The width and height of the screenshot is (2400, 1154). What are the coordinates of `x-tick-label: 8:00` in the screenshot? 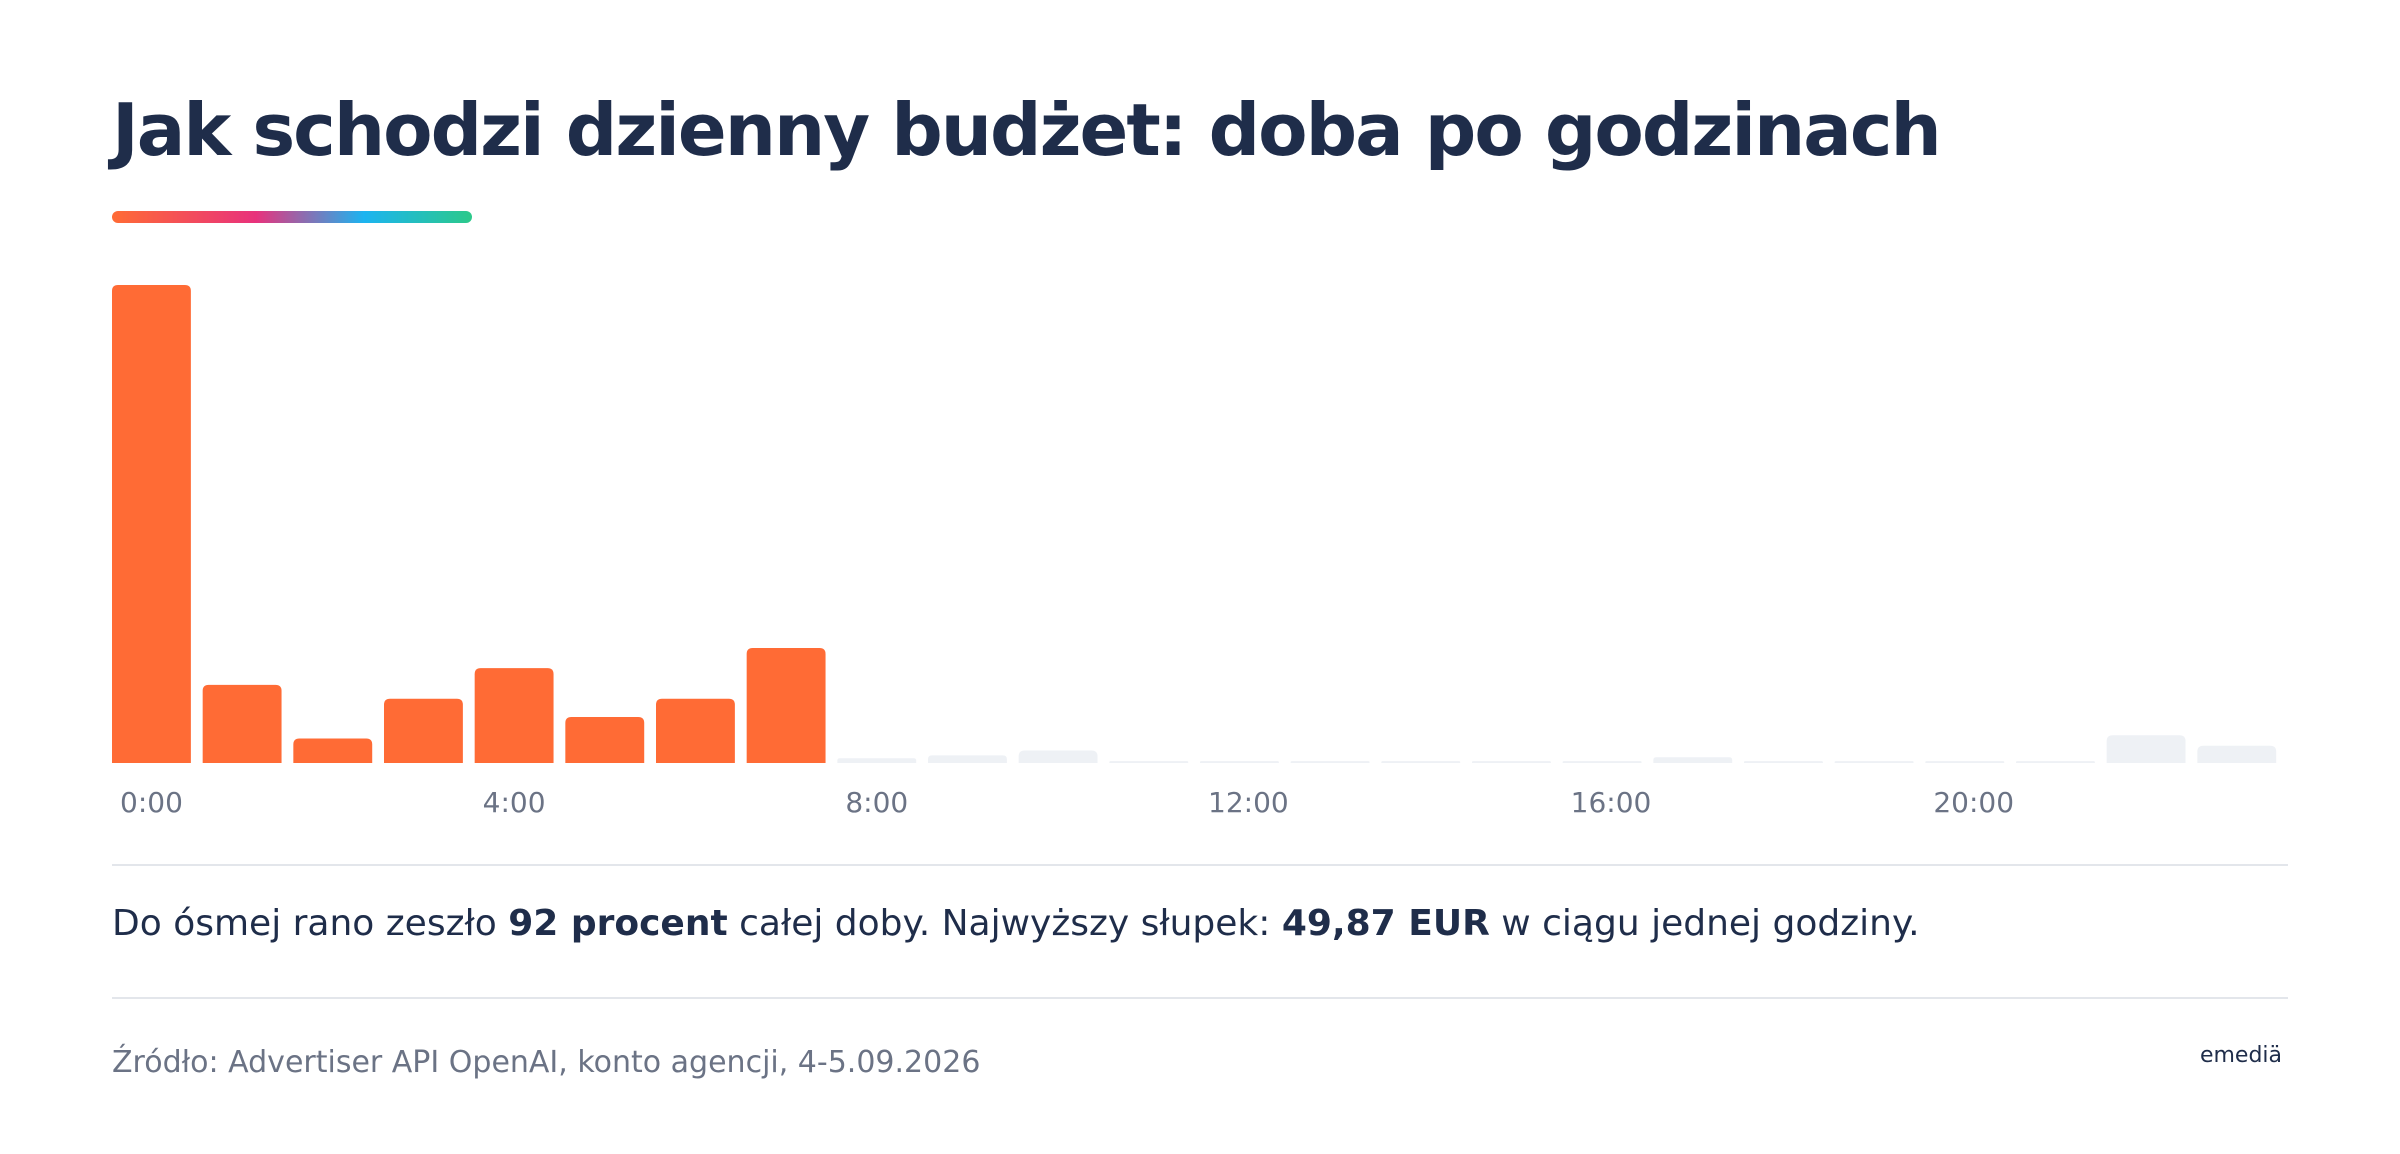 It's located at (876, 802).